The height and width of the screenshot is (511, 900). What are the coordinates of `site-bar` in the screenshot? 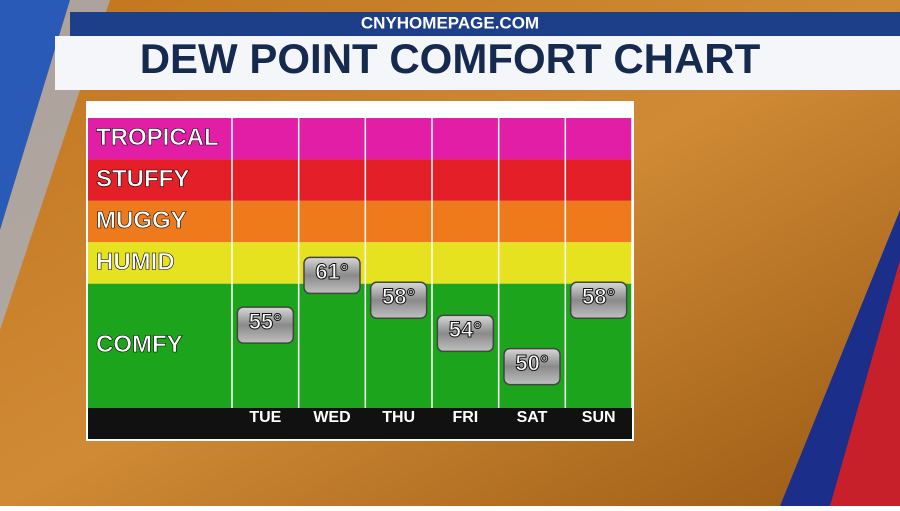 It's located at (485, 24).